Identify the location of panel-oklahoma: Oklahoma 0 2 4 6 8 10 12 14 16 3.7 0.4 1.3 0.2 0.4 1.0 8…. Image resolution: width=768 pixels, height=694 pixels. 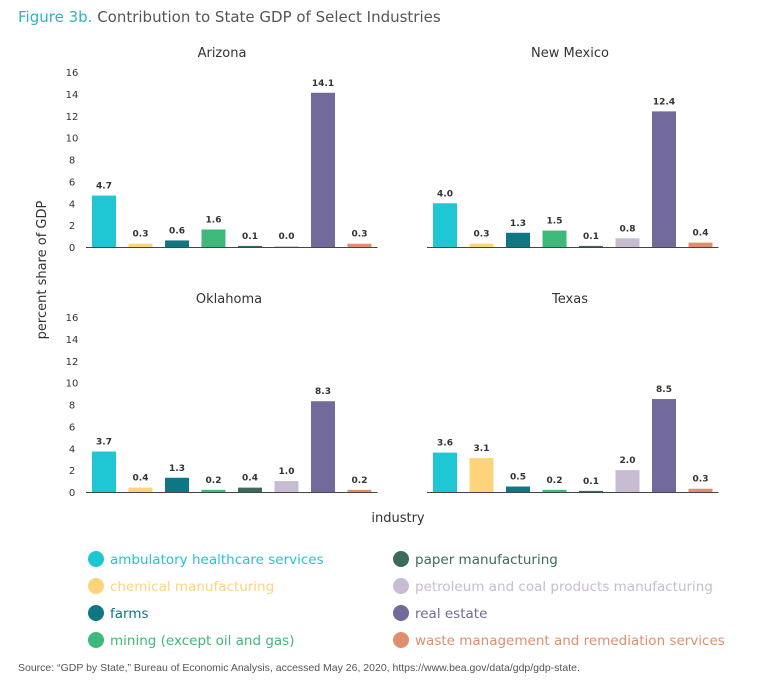
(222, 395).